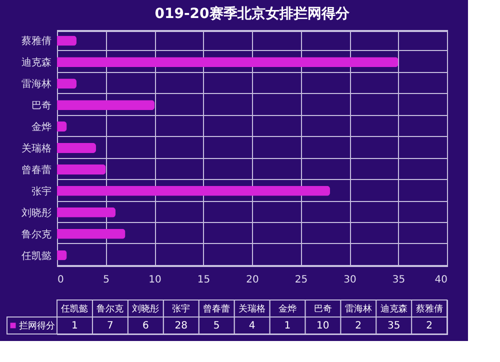 Image resolution: width=500 pixels, height=362 pixels. What do you see at coordinates (323, 326) in the screenshot?
I see `text: 10` at bounding box center [323, 326].